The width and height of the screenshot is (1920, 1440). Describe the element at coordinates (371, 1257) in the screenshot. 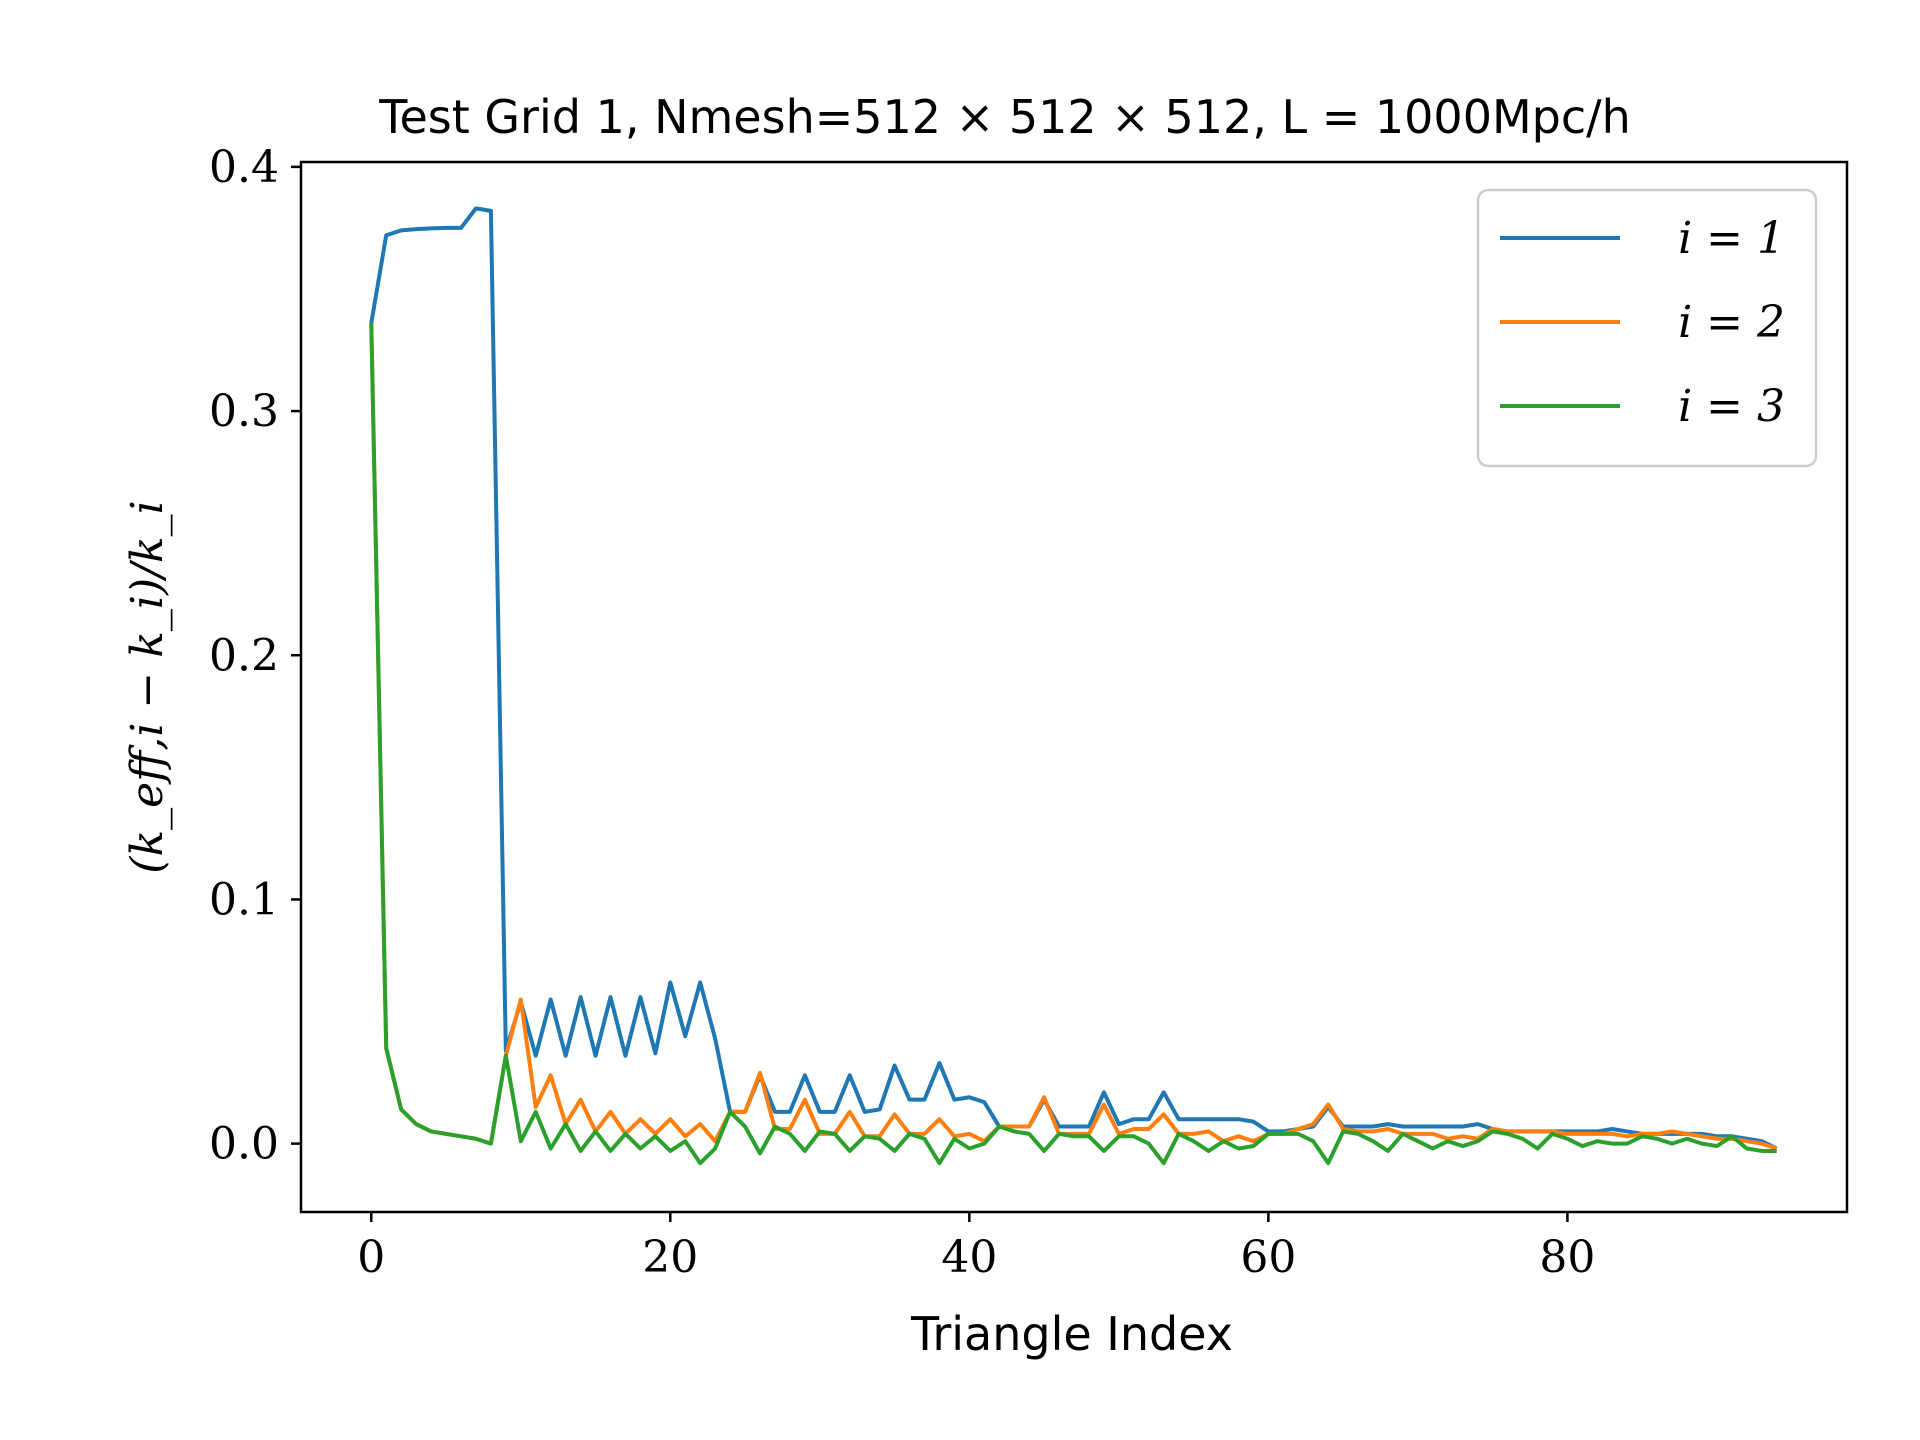

I see `x-tick-label: 0` at that location.